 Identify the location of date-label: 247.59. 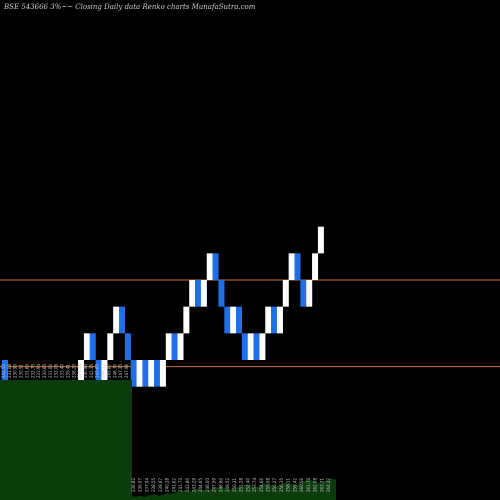
(214, 485).